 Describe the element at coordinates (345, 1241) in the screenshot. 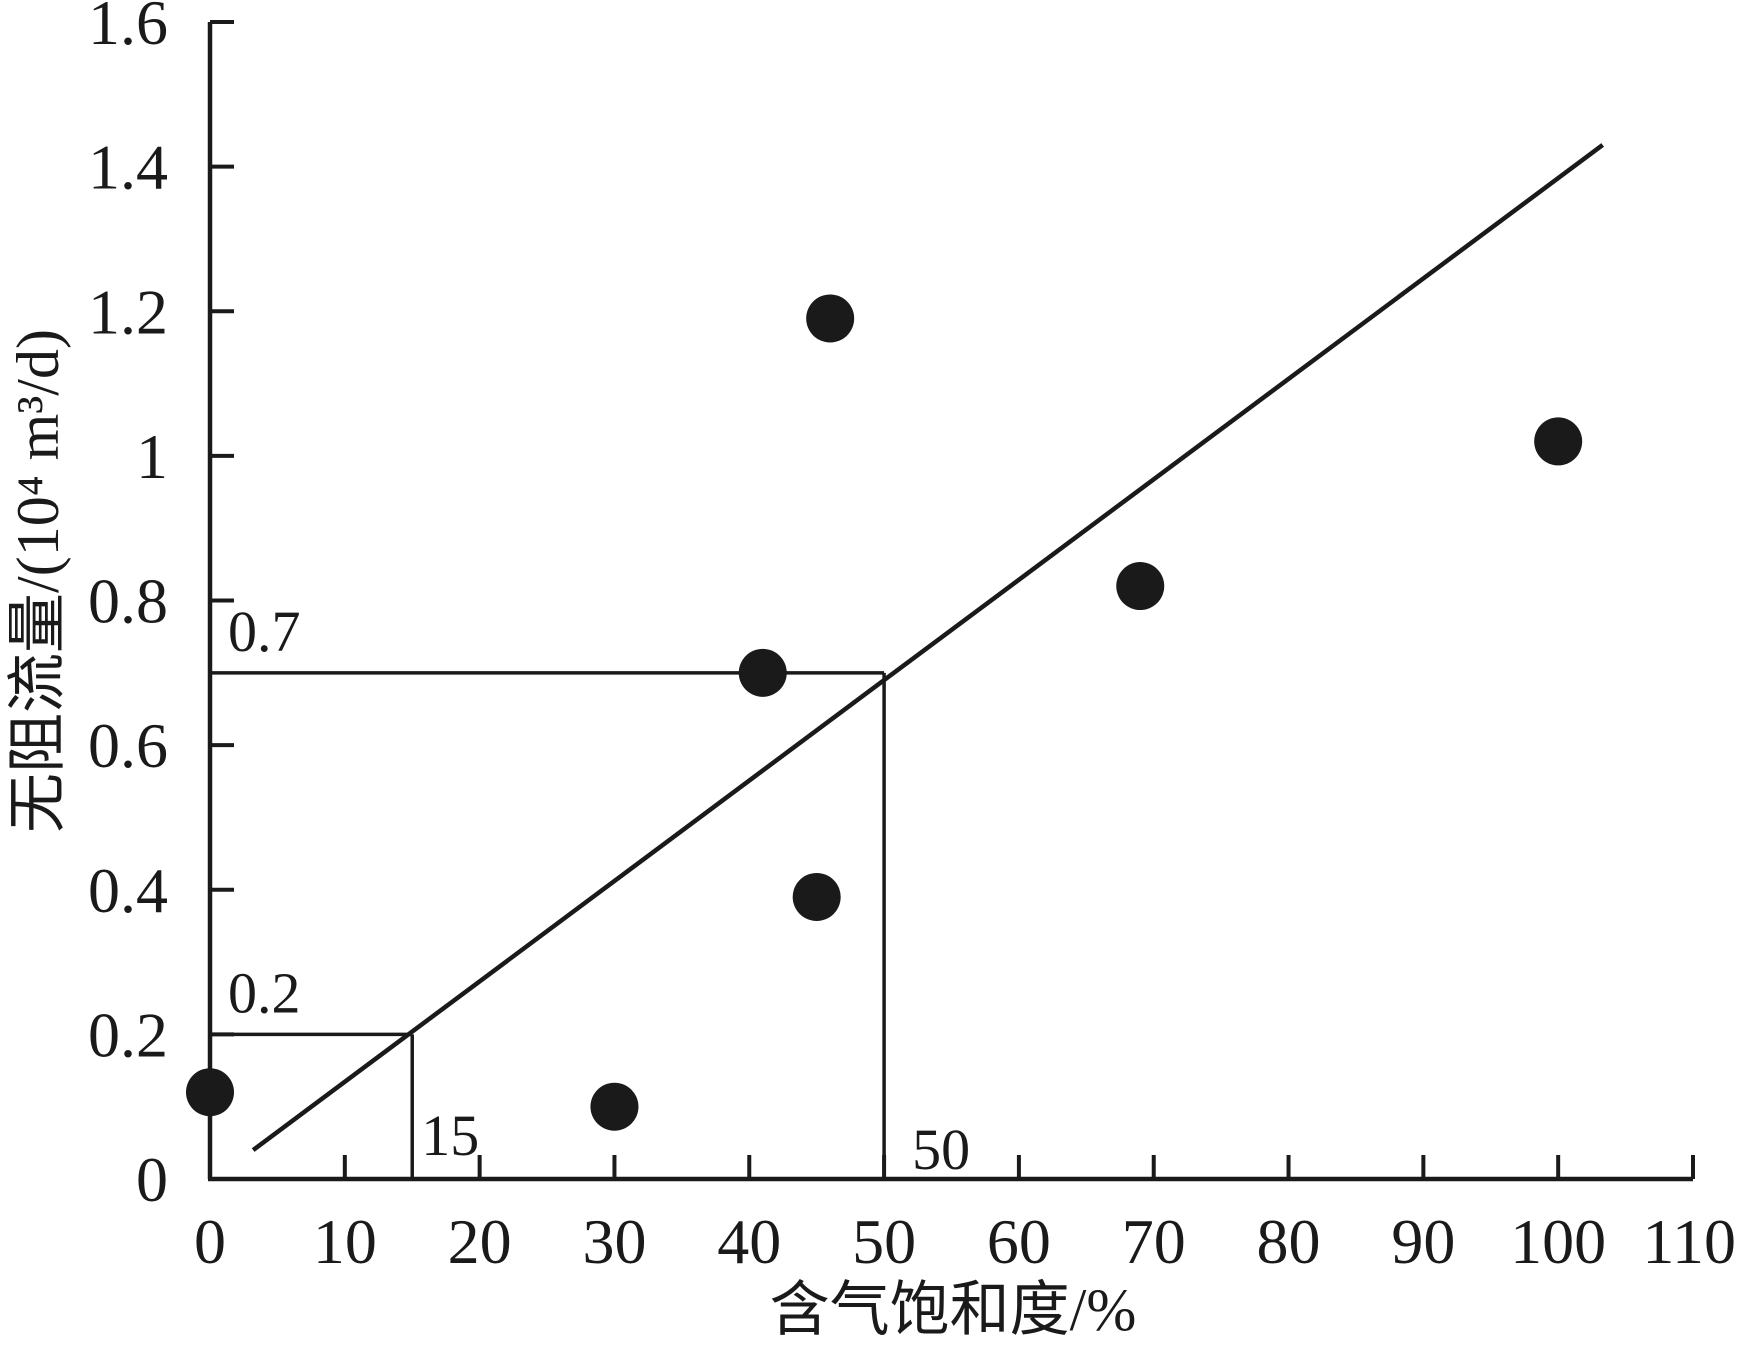

I see `x-tick-label-1: 10` at that location.